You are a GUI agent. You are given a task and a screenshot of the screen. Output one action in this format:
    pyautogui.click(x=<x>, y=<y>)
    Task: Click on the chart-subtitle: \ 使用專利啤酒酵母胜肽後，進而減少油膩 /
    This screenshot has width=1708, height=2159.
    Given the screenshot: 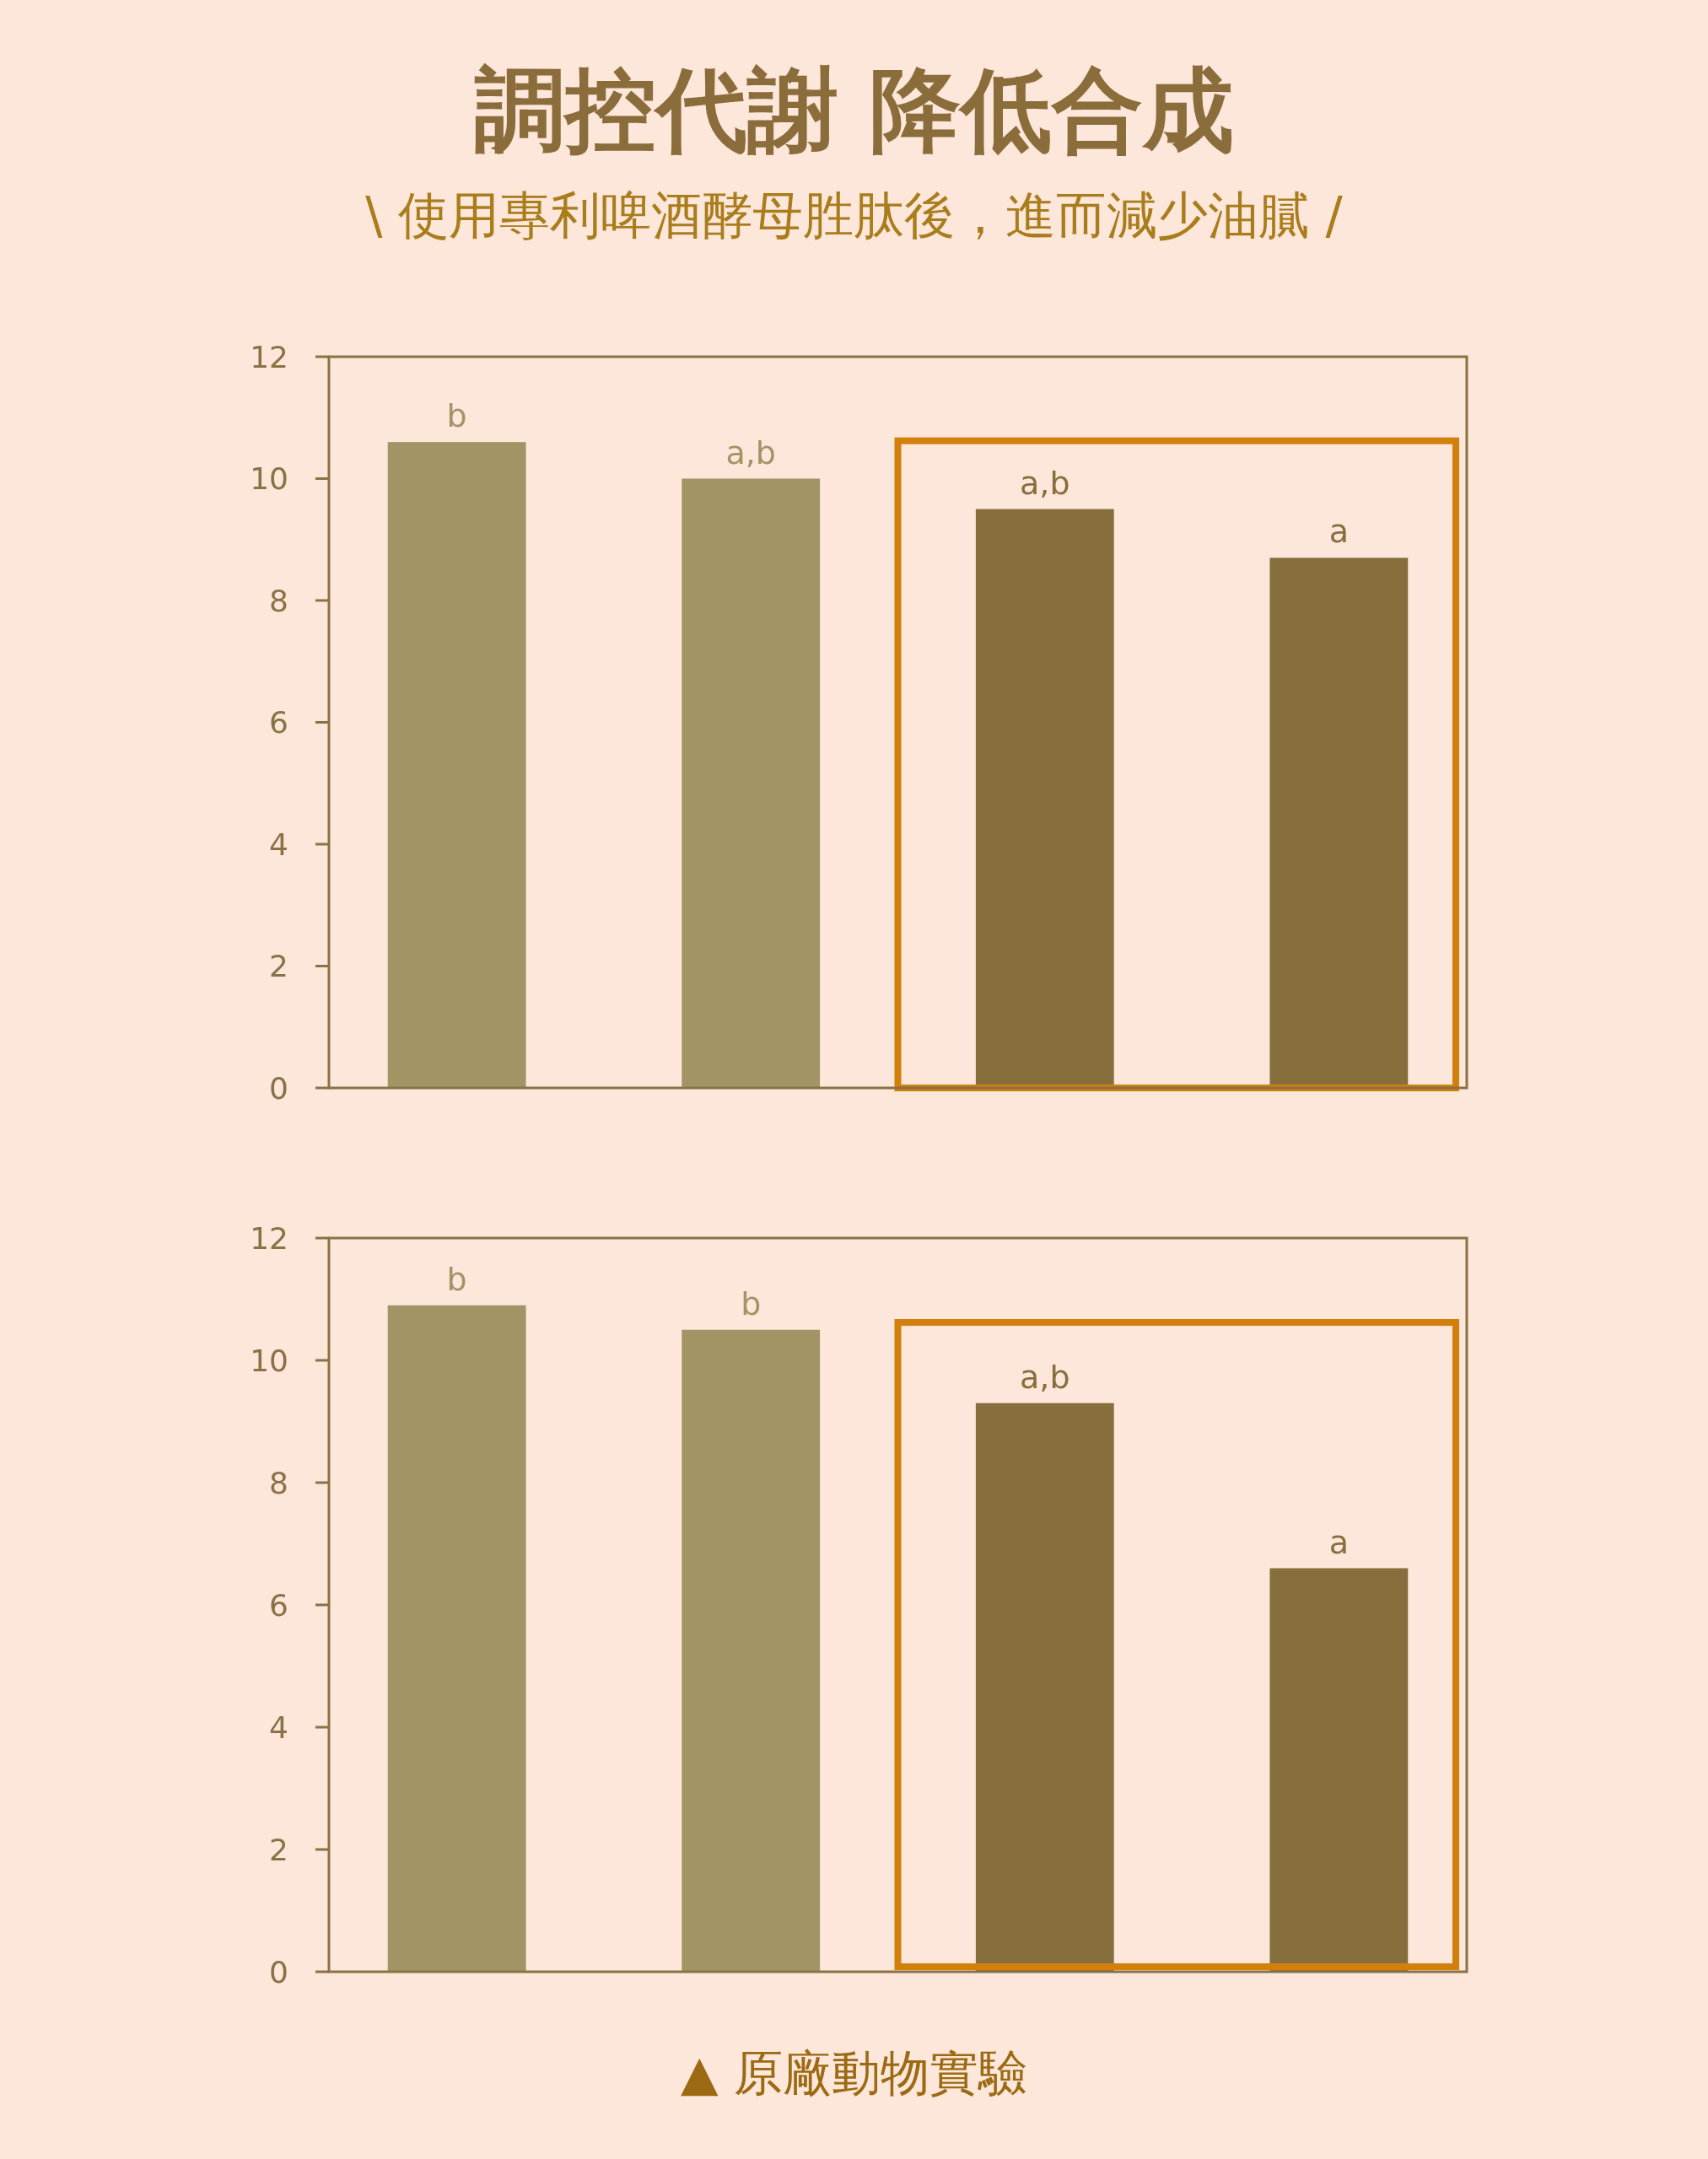 What is the action you would take?
    pyautogui.click(x=854, y=215)
    